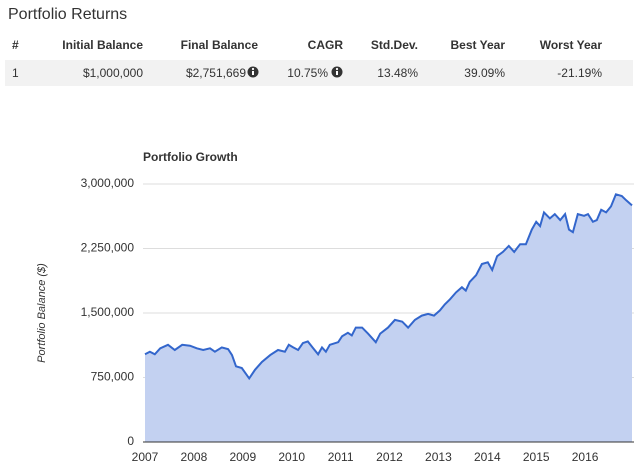 The width and height of the screenshot is (640, 472). I want to click on column-header: Initial Balance, so click(102, 45).